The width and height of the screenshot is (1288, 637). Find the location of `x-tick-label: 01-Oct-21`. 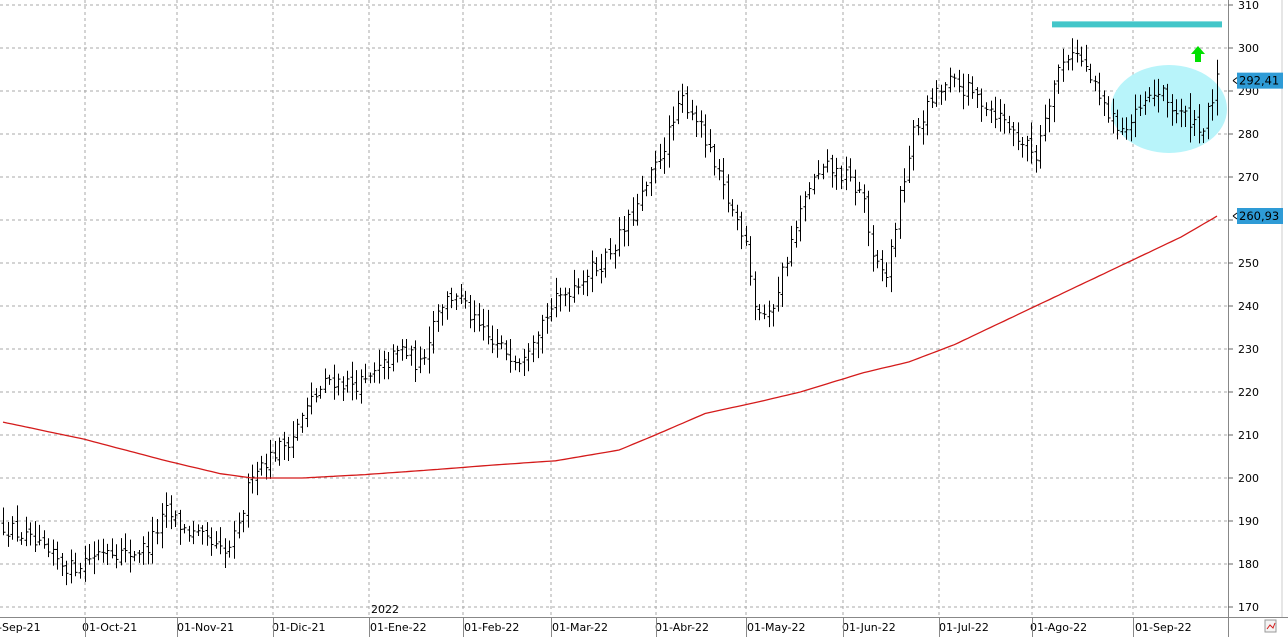

x-tick-label: 01-Oct-21 is located at coordinates (109, 627).